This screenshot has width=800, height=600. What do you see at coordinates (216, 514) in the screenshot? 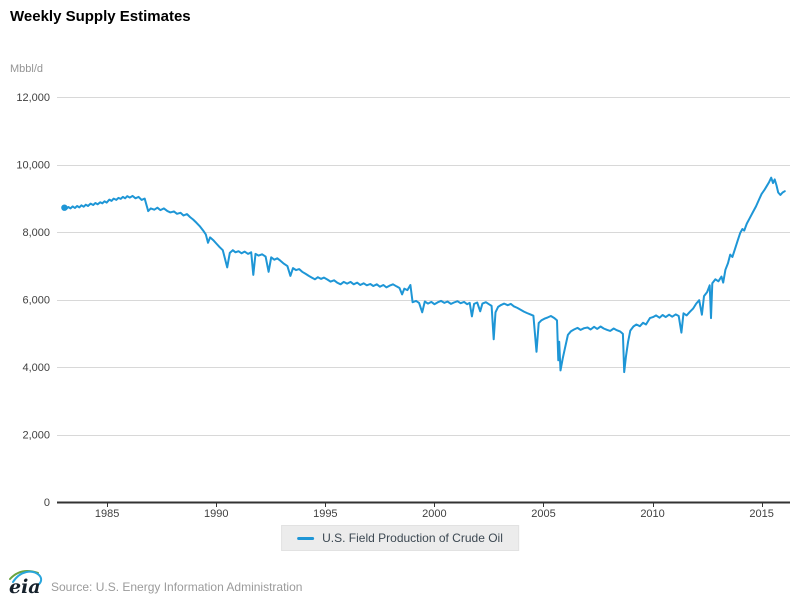
I see `x-axis-tick-label: 1990` at bounding box center [216, 514].